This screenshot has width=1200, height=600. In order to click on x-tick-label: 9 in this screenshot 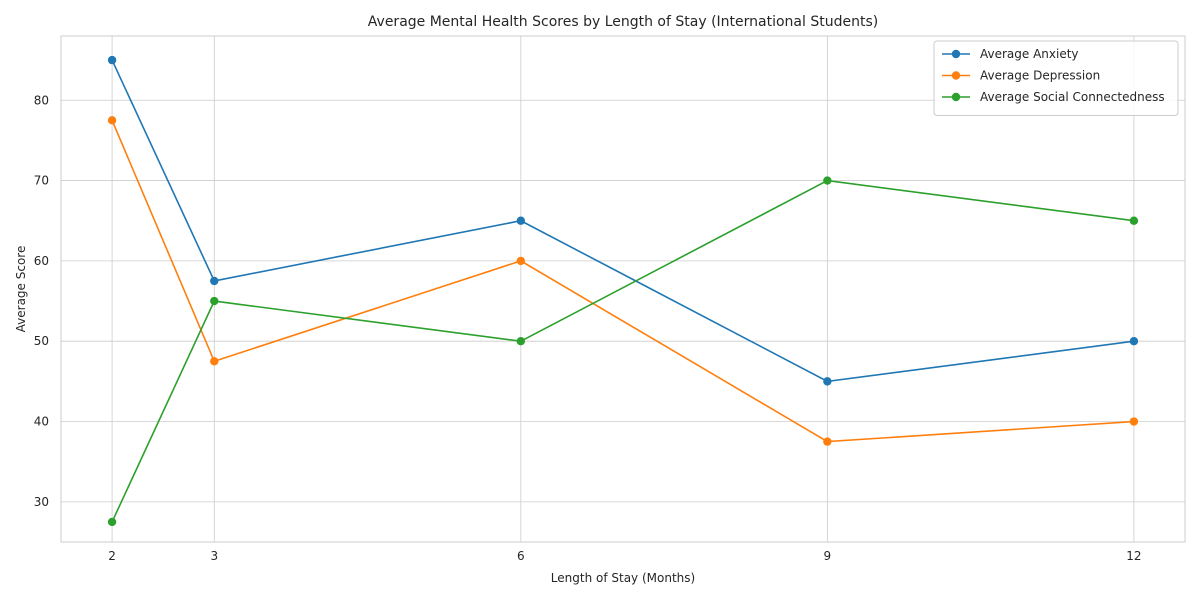, I will do `click(828, 556)`.